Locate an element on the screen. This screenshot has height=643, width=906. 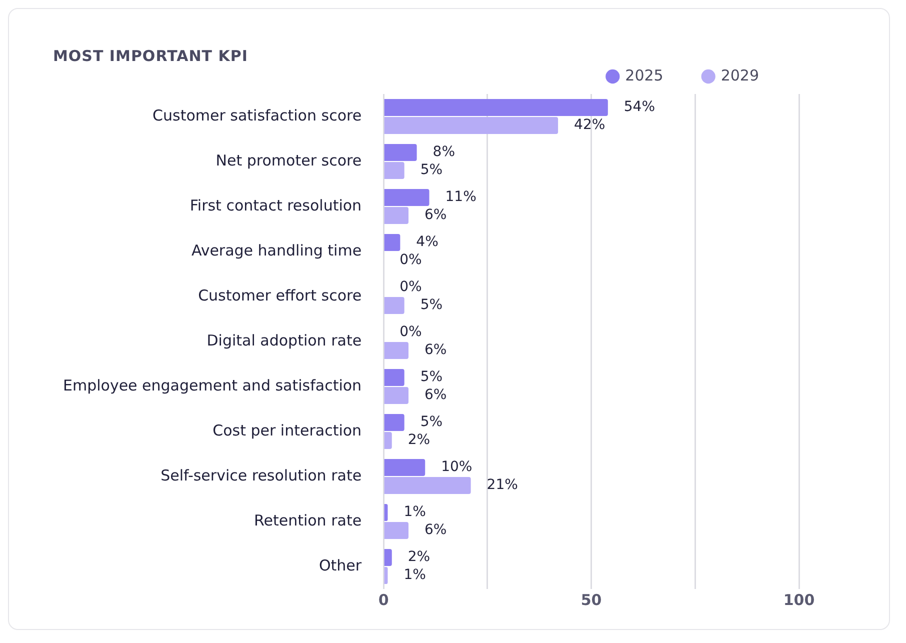
y-tick-label: Cost per interaction is located at coordinates (287, 430).